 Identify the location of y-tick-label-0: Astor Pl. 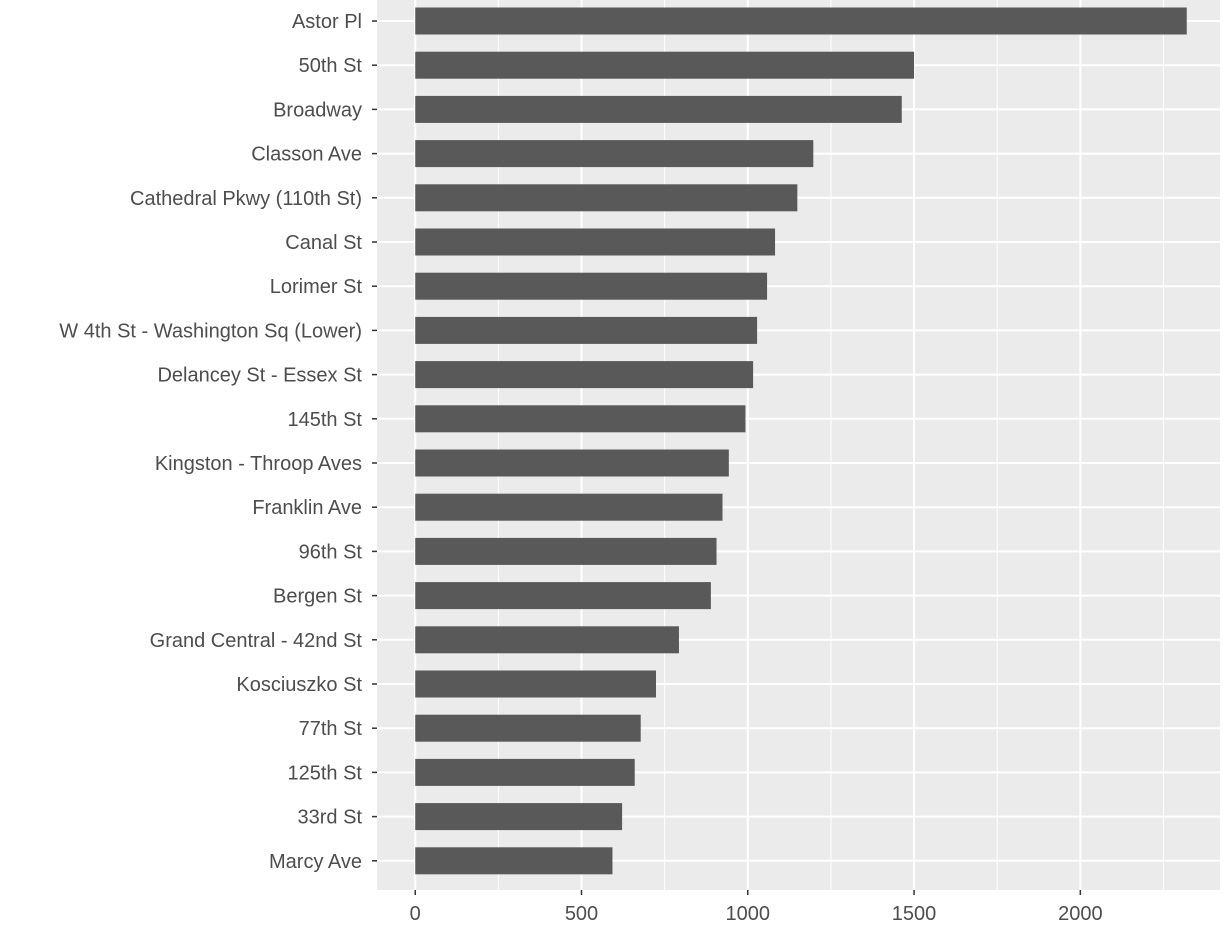
(327, 22).